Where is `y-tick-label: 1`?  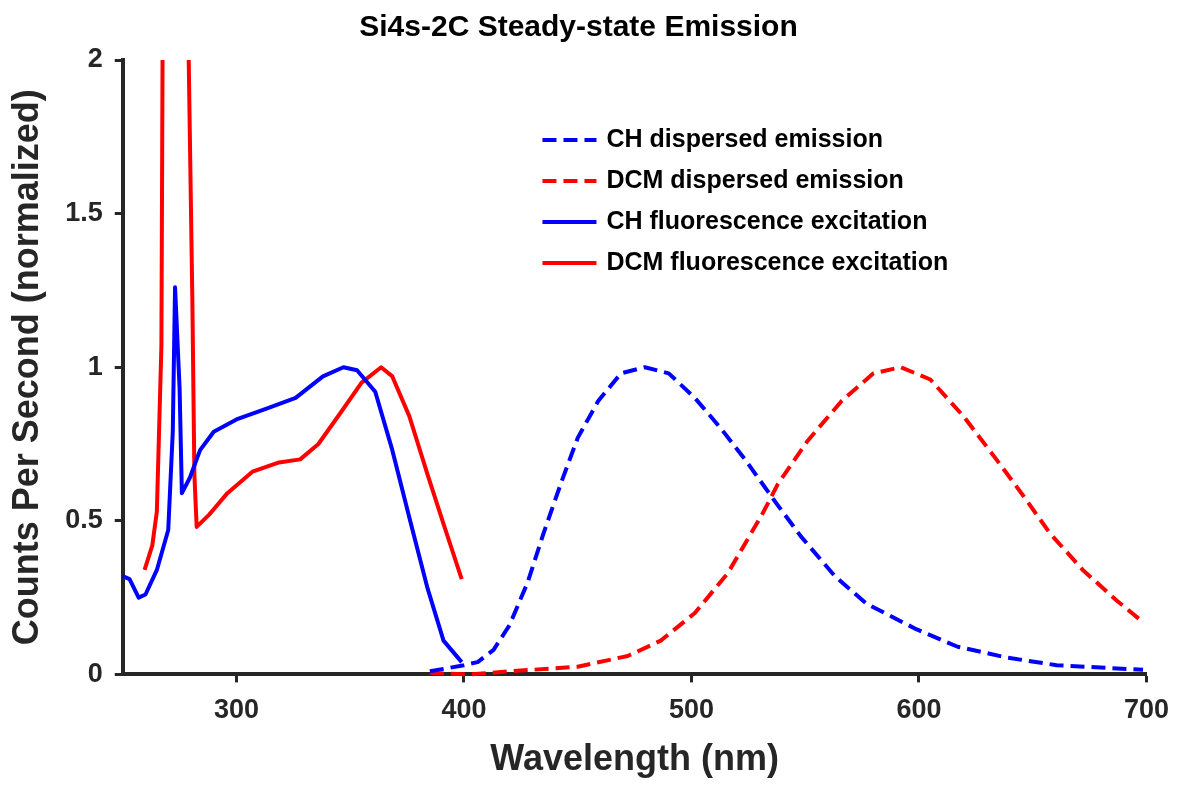 y-tick-label: 1 is located at coordinates (95, 365).